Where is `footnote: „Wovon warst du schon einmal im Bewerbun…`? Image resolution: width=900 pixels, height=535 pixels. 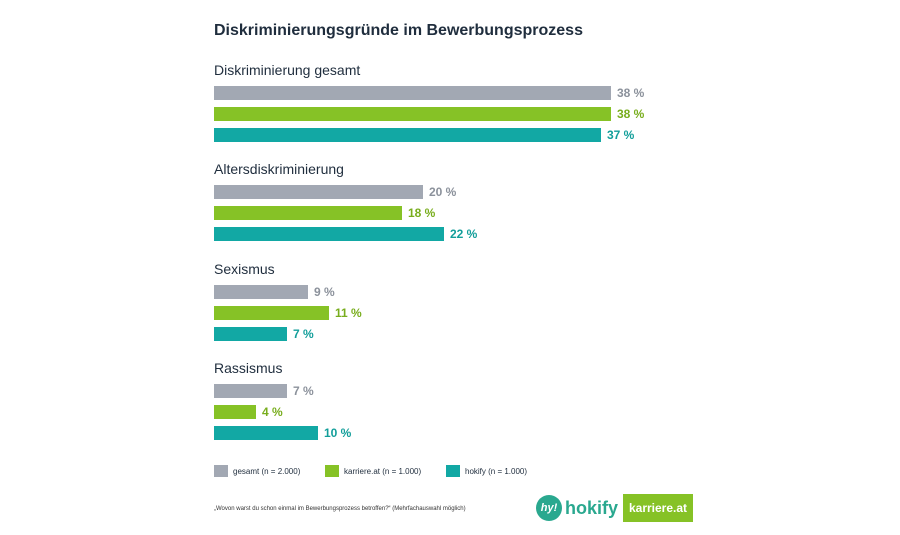
footnote: „Wovon warst du schon einmal im Bewerbun… is located at coordinates (340, 509).